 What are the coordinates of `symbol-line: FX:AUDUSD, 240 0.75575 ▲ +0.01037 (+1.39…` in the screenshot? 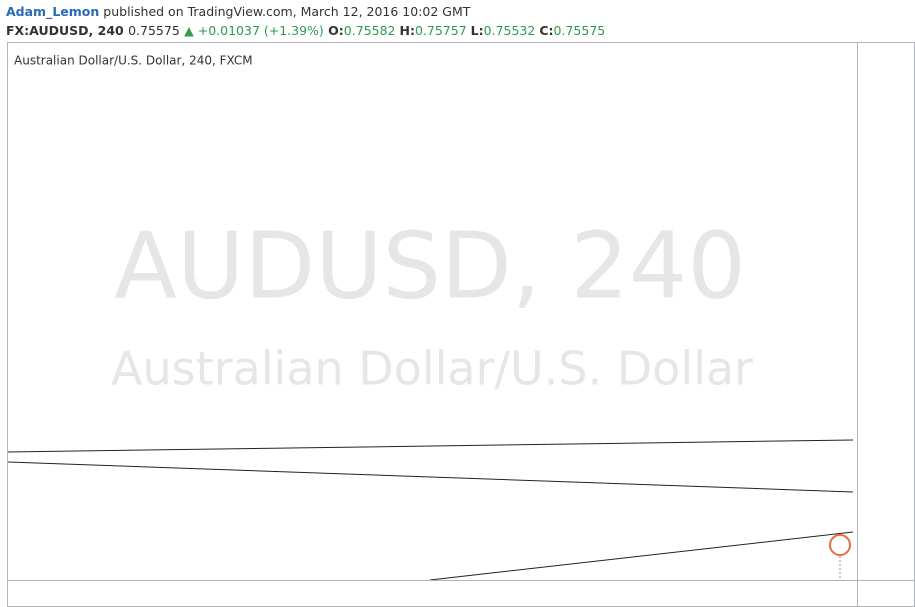 It's located at (307, 30).